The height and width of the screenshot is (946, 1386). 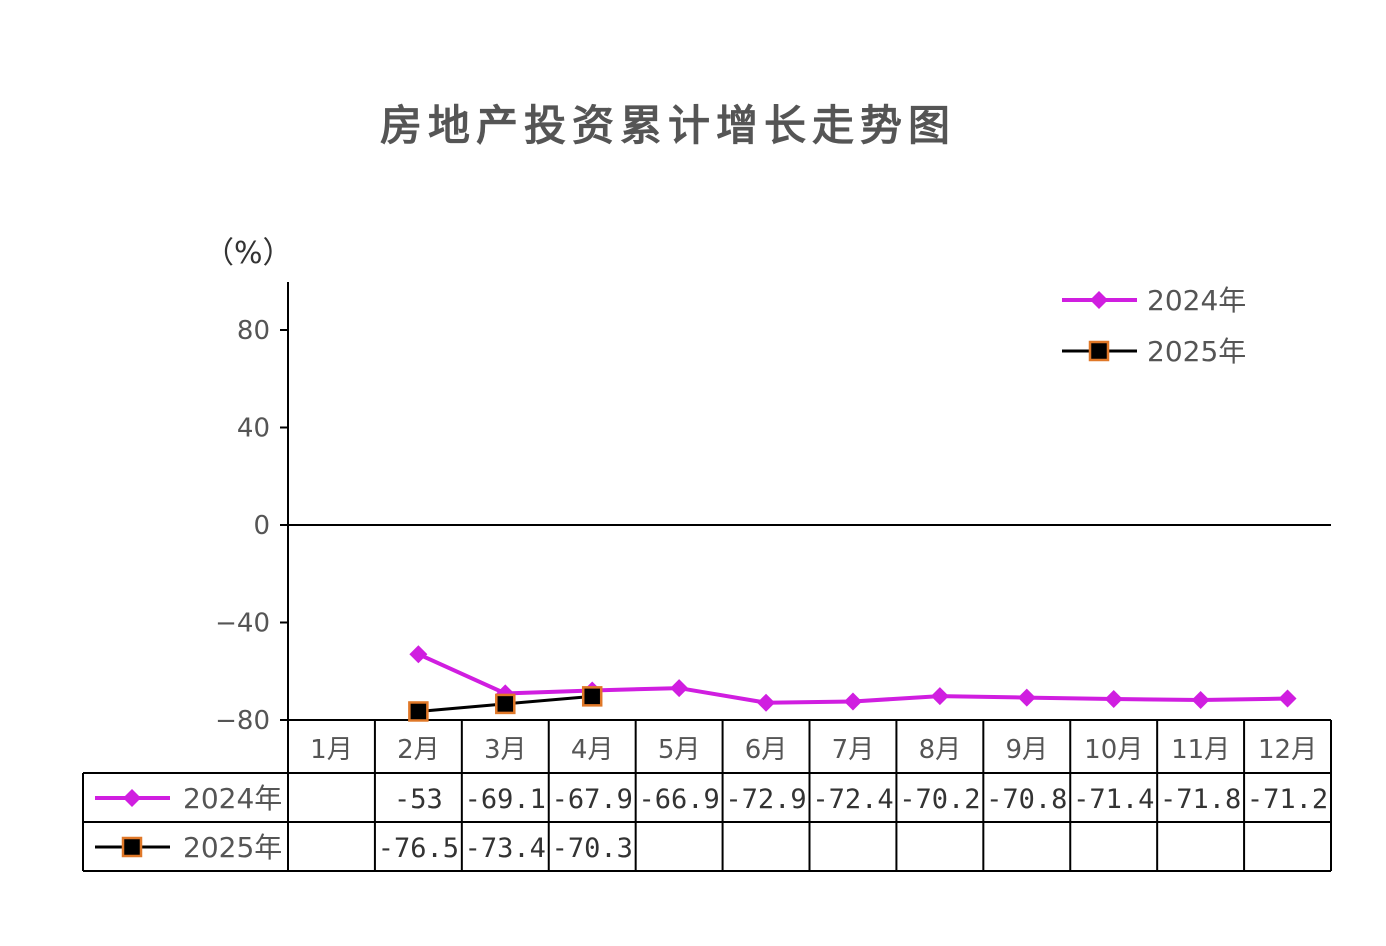 I want to click on table-cell-value: -72.4, so click(x=852, y=799).